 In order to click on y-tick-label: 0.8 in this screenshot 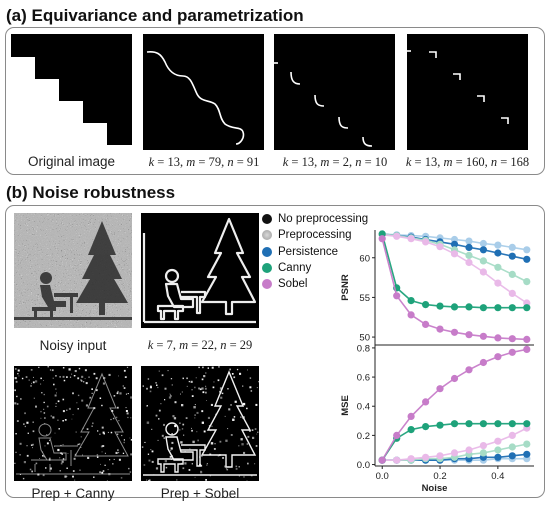, I will do `click(363, 348)`.